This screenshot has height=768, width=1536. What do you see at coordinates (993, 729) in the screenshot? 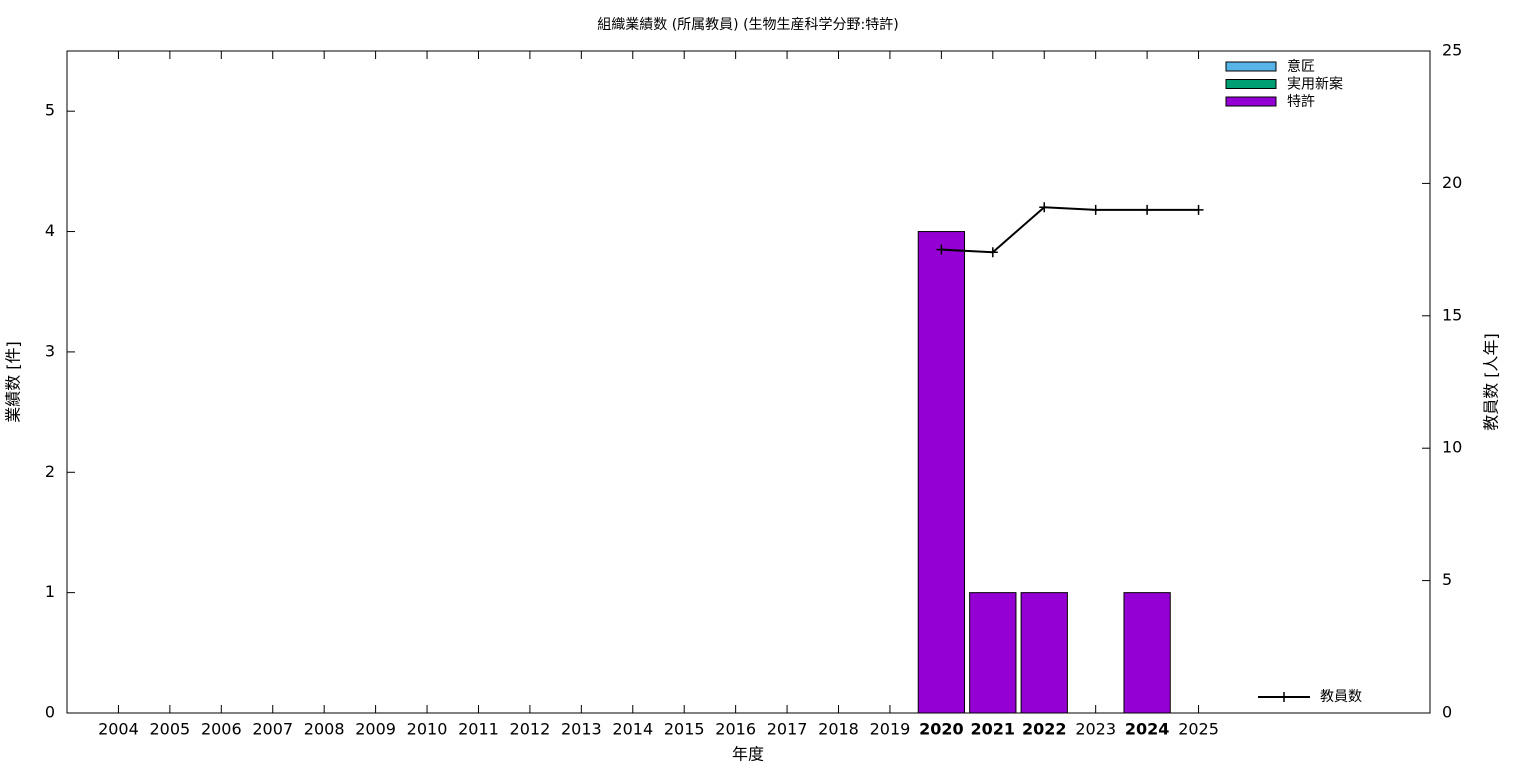
I see `x-tick-label: 2021` at bounding box center [993, 729].